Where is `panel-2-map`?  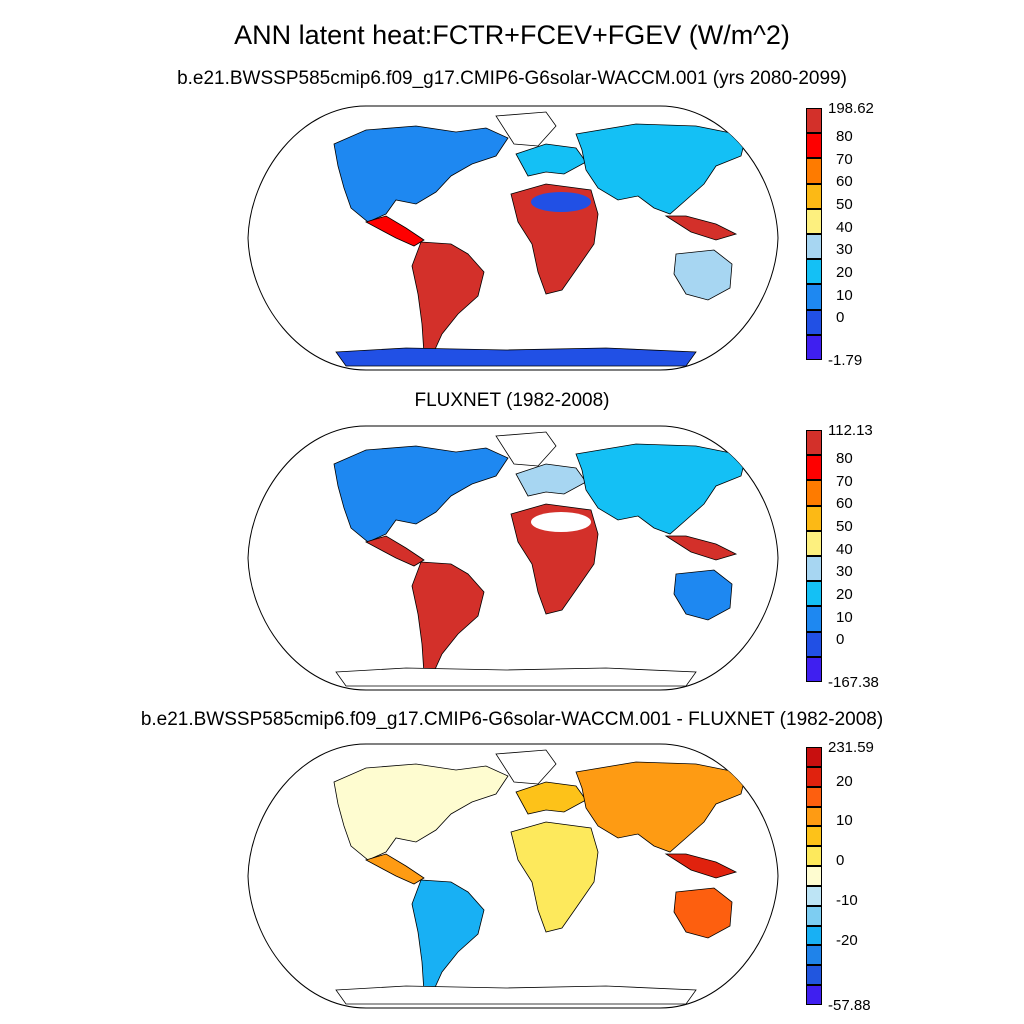
panel-2-map is located at coordinates (513, 558).